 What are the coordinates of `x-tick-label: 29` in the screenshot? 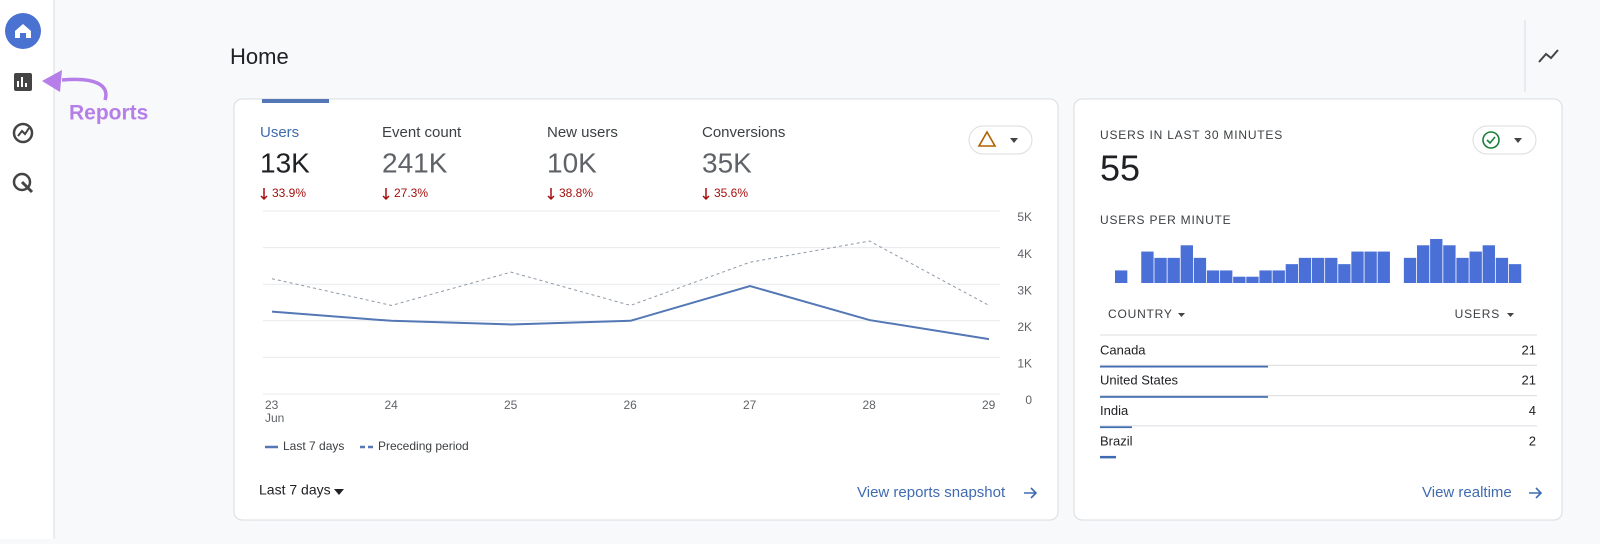 It's located at (989, 405).